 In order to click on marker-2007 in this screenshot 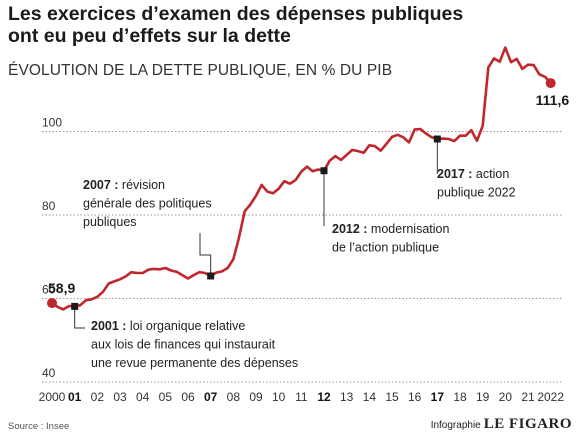, I will do `click(211, 276)`.